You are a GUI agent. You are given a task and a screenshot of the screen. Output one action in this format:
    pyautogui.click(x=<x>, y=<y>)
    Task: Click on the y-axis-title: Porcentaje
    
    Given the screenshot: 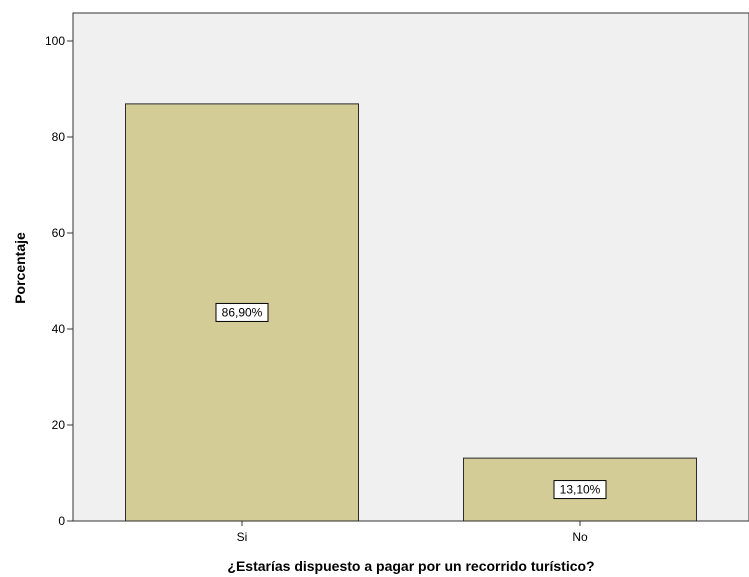 What is the action you would take?
    pyautogui.click(x=20, y=268)
    